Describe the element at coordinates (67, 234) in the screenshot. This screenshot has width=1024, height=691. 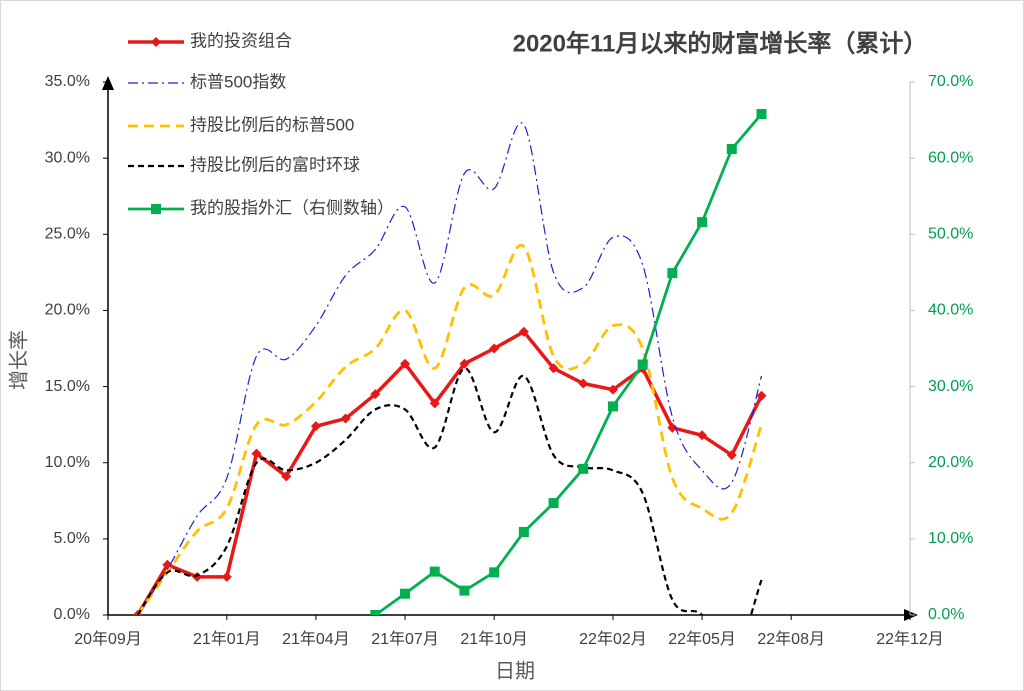
I see `y-tick-label: 25.0%` at that location.